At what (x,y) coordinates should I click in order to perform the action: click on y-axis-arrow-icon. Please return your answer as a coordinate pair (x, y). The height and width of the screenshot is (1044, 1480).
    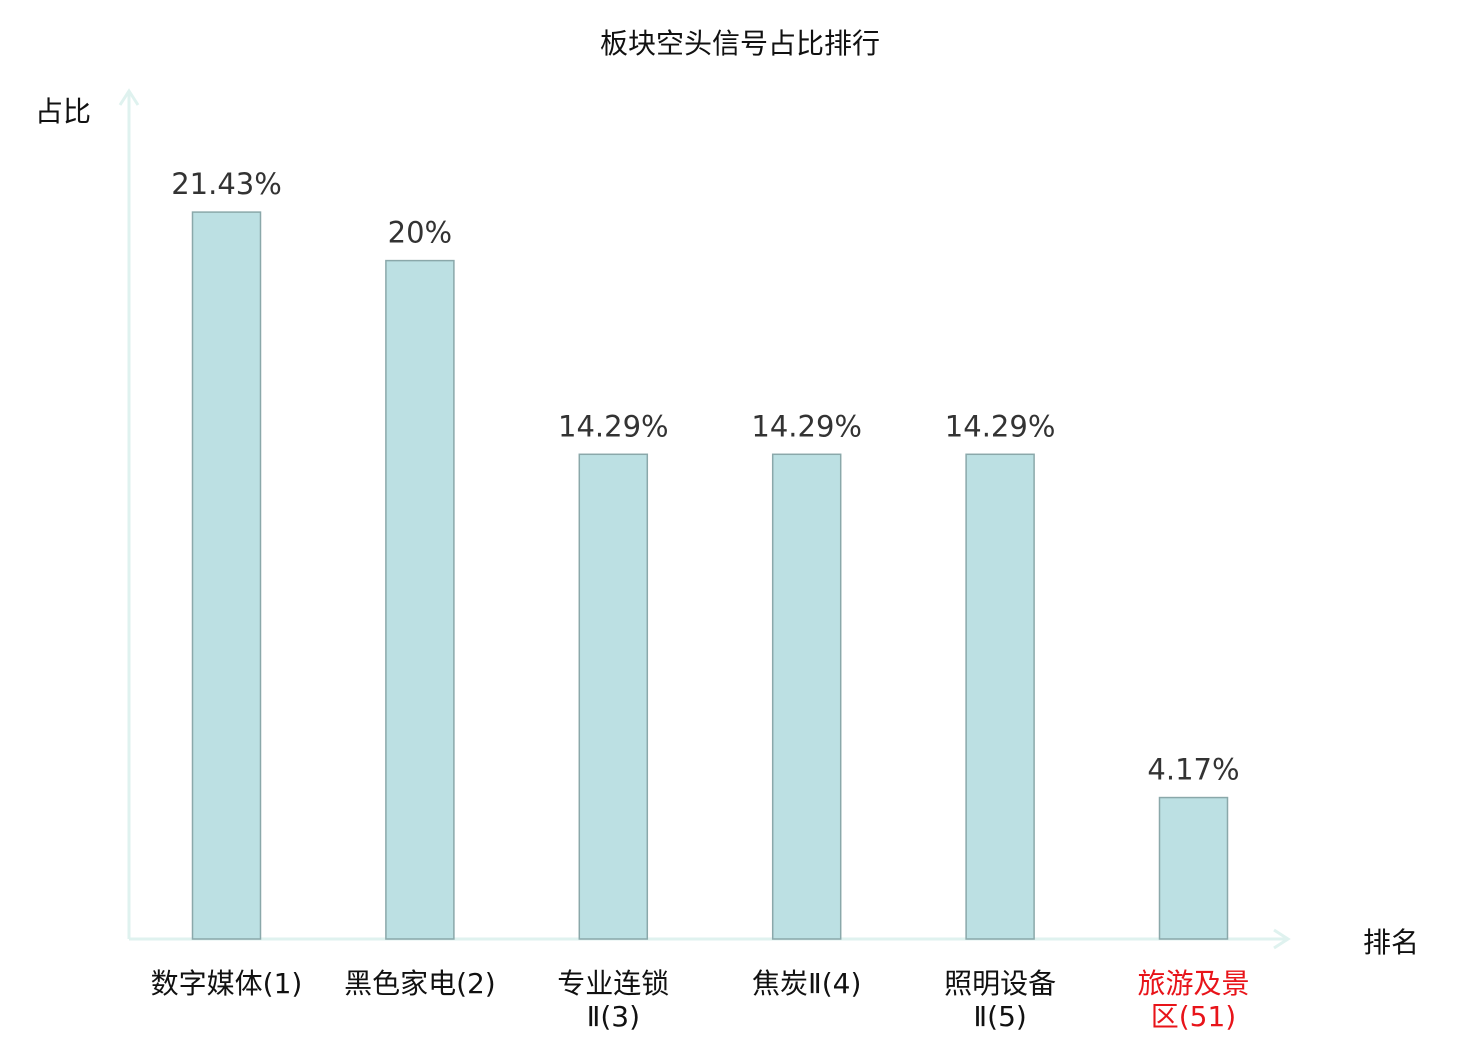
    Looking at the image, I should click on (129, 97).